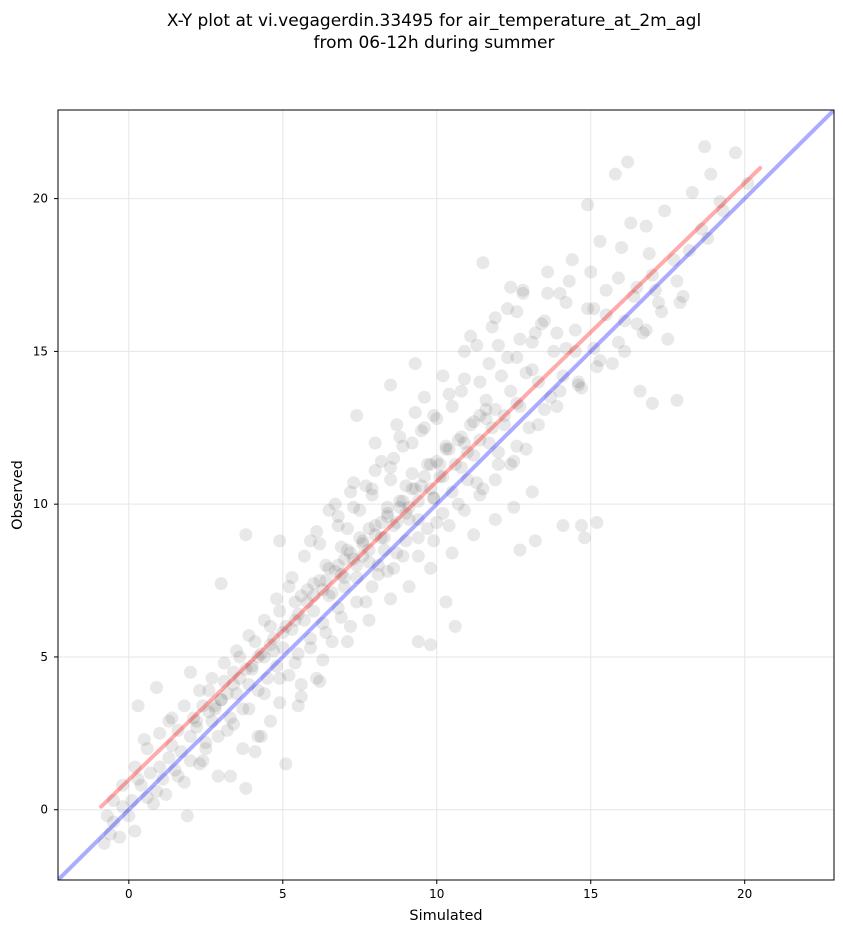 This screenshot has width=843, height=934. What do you see at coordinates (40, 199) in the screenshot?
I see `y-tick-label: 20` at bounding box center [40, 199].